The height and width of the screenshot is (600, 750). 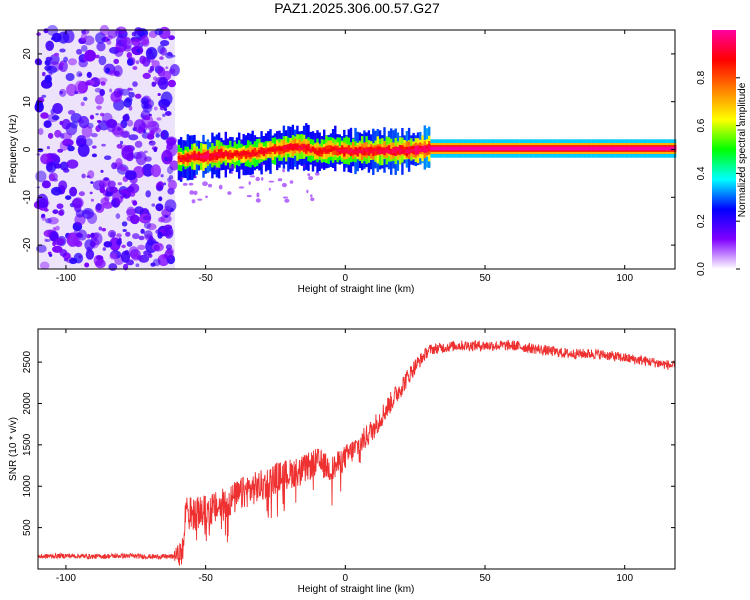 What do you see at coordinates (624, 578) in the screenshot?
I see `snr-x-tick-label: 100` at bounding box center [624, 578].